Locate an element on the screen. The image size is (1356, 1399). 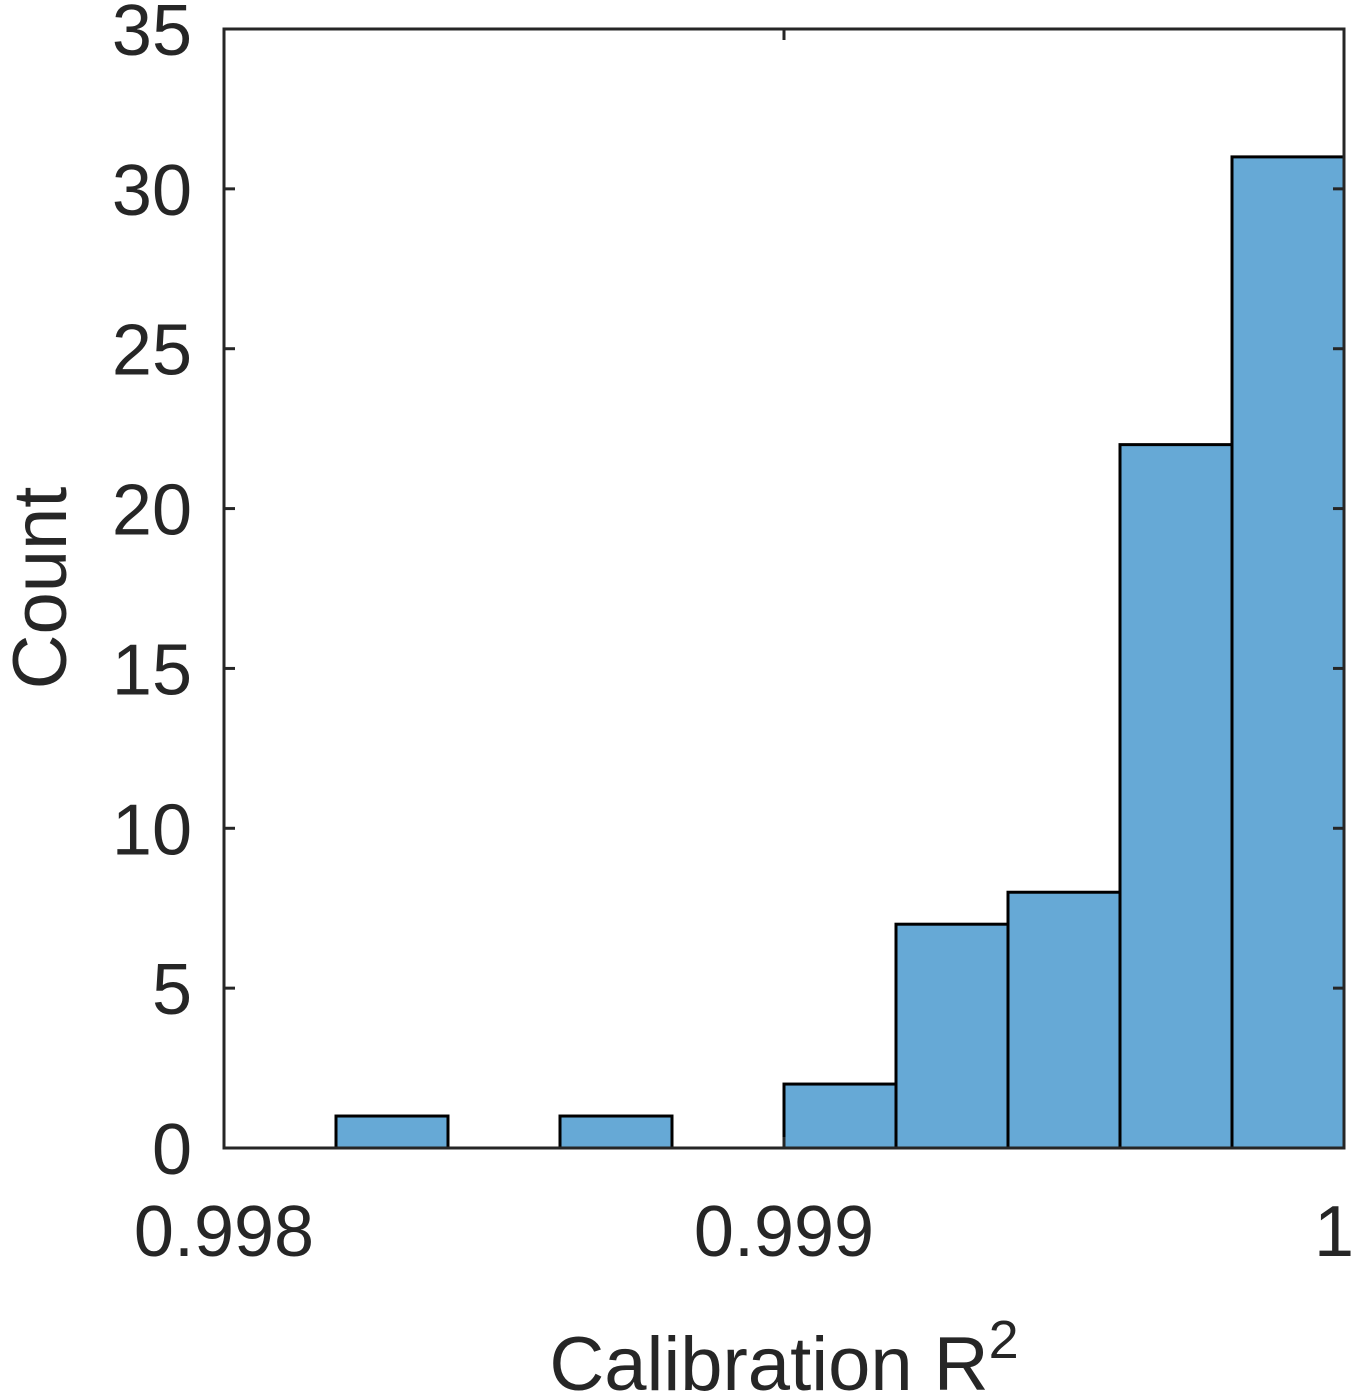
y-tick-label: 5 is located at coordinates (172, 990).